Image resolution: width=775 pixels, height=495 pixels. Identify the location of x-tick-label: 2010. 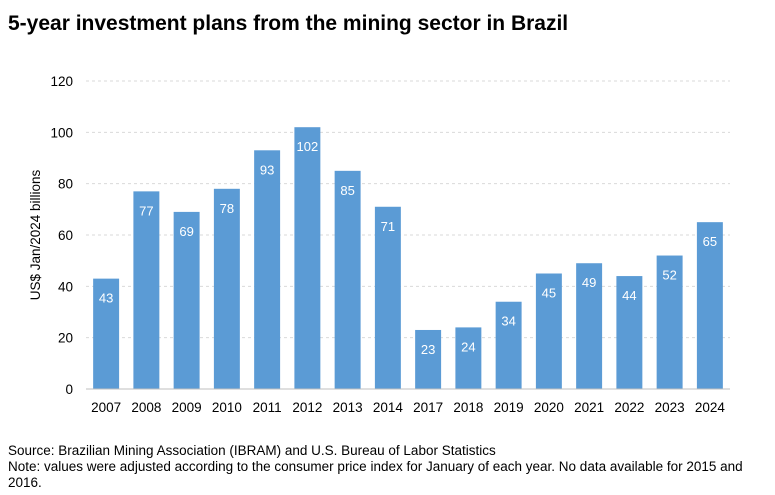
(227, 407).